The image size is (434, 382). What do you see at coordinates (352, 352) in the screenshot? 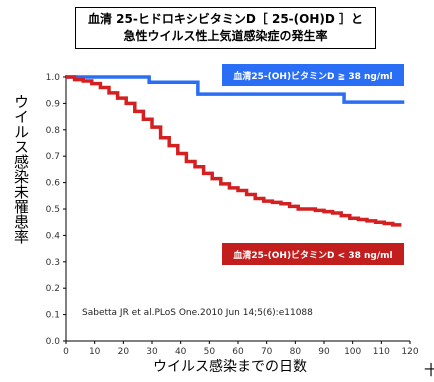
I see `x-tick-label: 100` at bounding box center [352, 352].